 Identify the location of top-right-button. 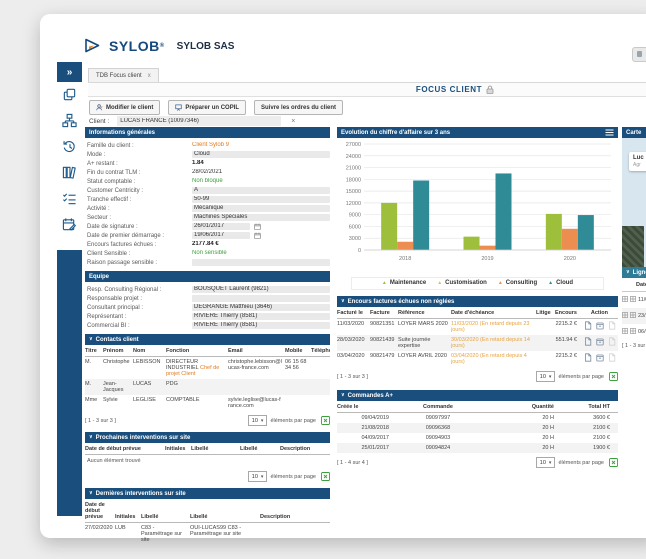
(639, 54).